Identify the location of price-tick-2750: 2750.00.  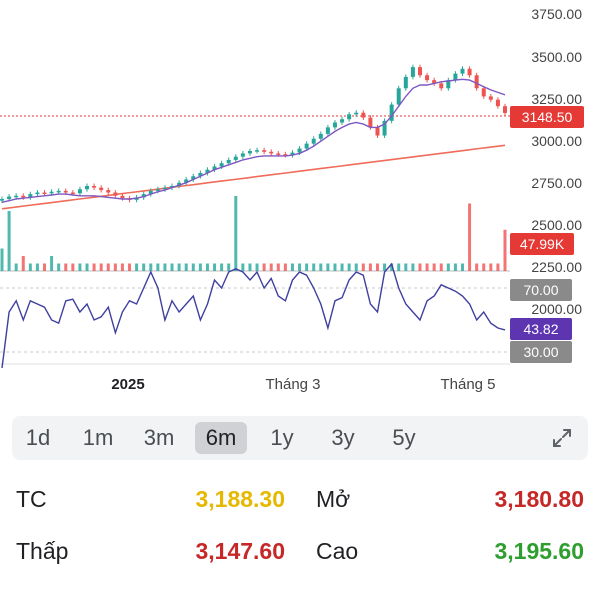
(556, 183).